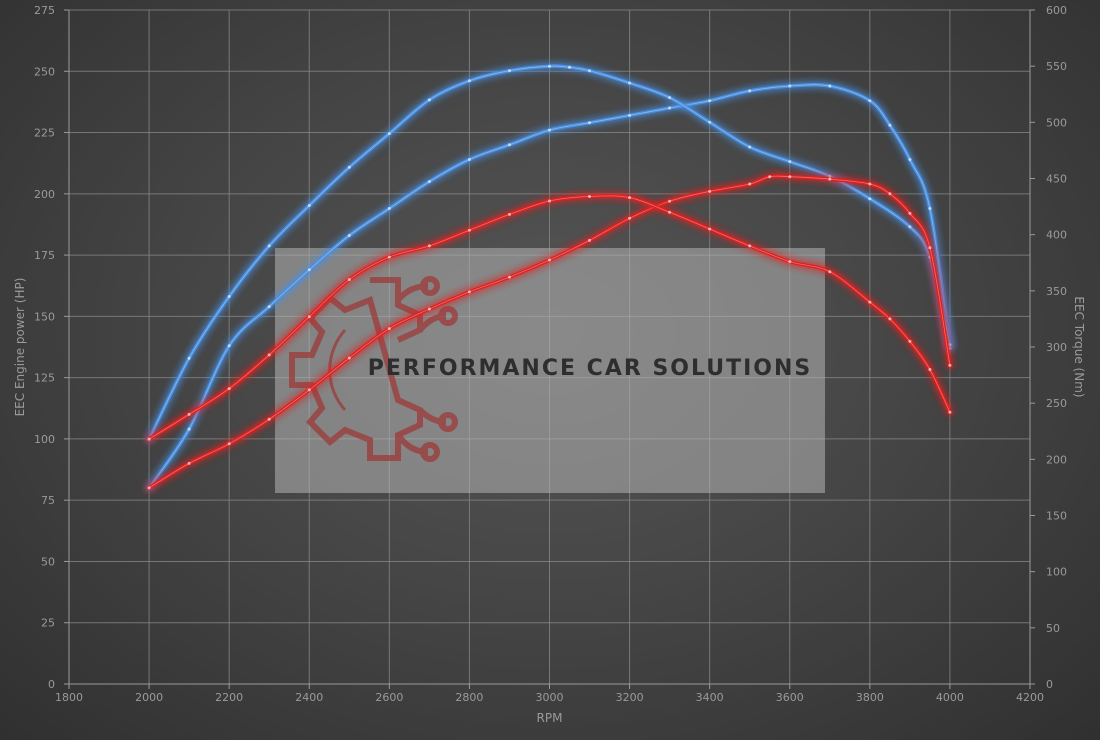  Describe the element at coordinates (1056, 179) in the screenshot. I see `y-right-tick-label: 450` at that location.